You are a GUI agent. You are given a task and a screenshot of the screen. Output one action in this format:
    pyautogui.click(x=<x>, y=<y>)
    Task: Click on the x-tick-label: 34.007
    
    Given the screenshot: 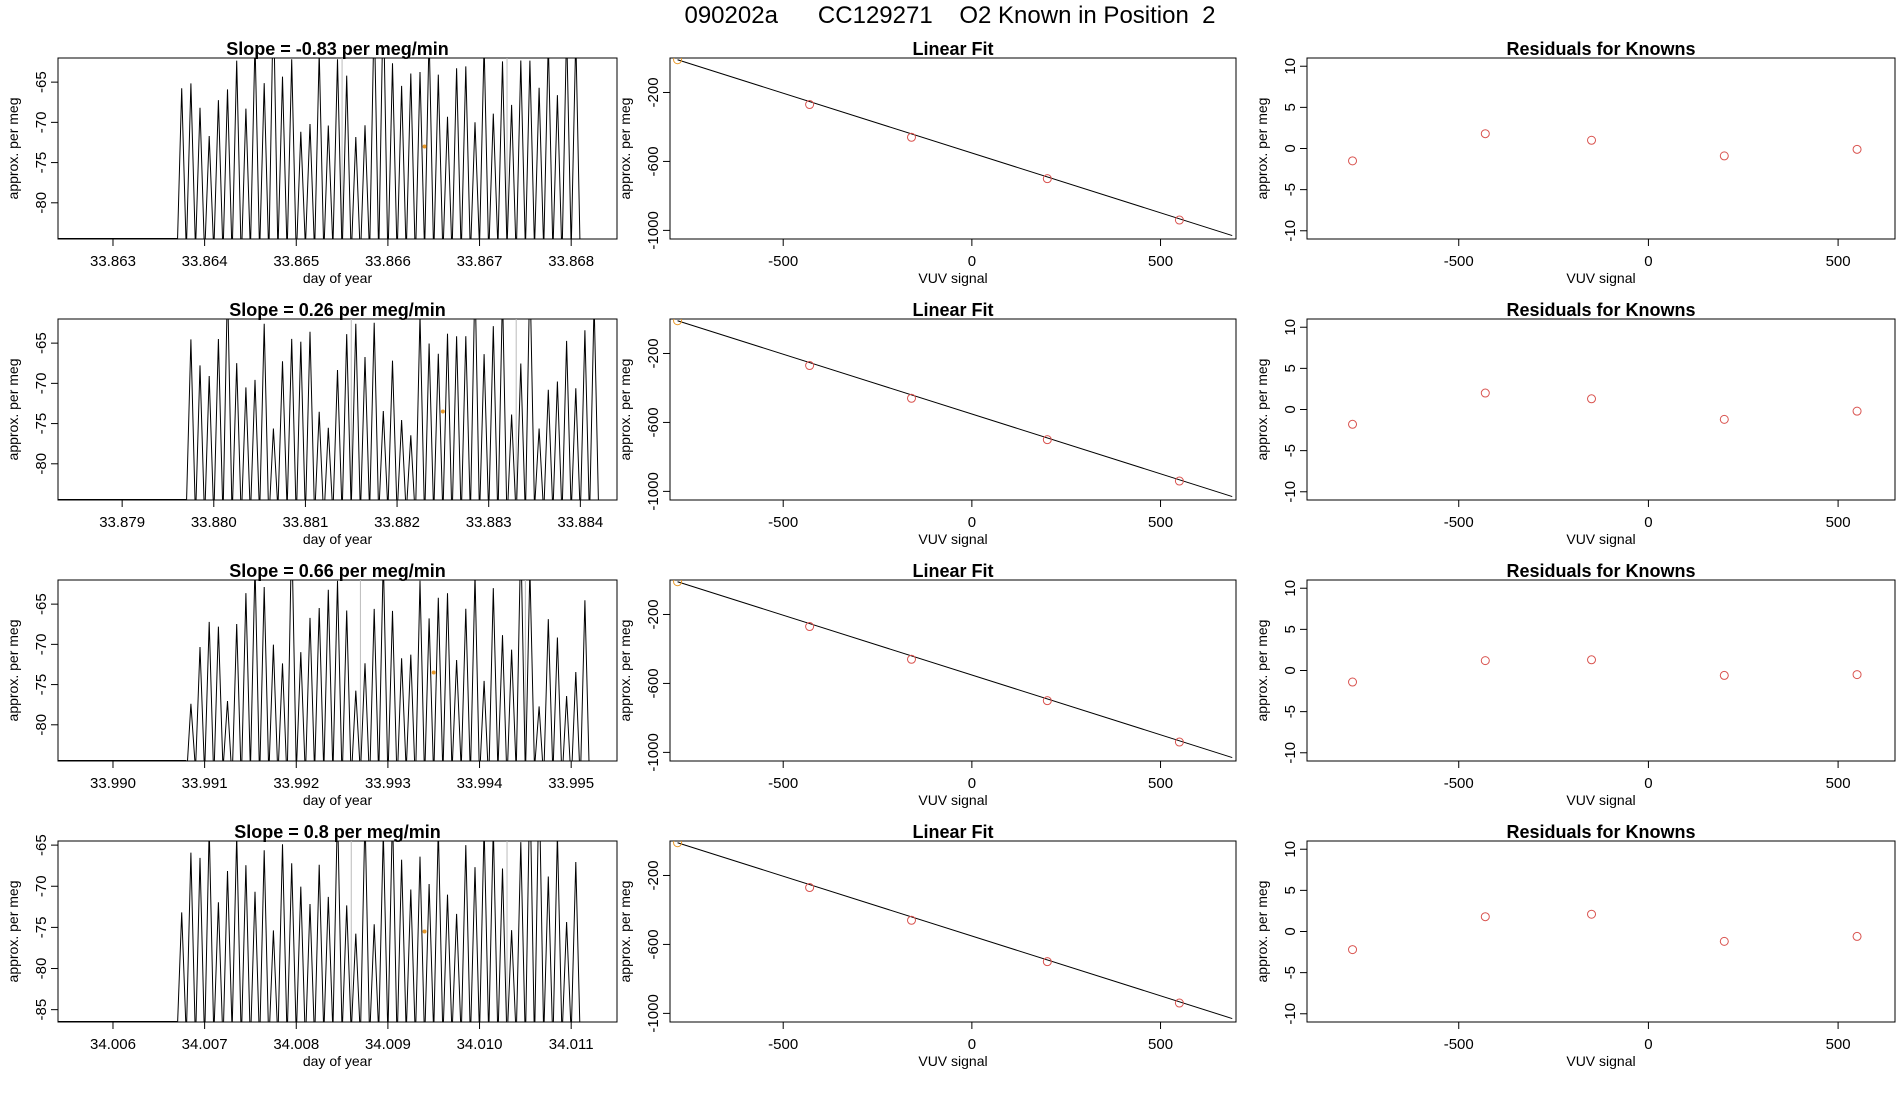 What is the action you would take?
    pyautogui.click(x=205, y=1044)
    